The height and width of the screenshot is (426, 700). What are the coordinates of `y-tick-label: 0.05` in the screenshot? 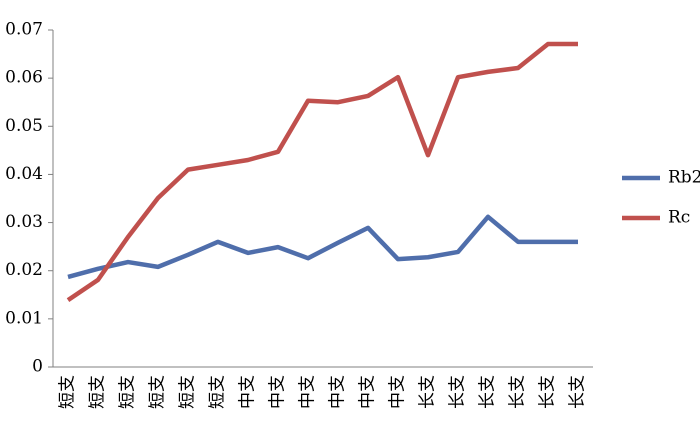 It's located at (24, 126).